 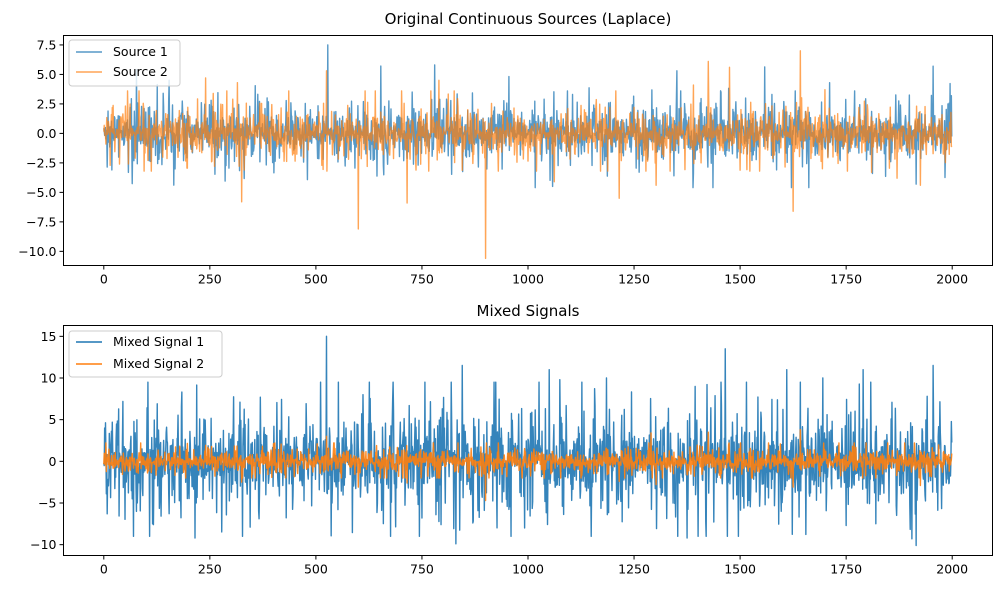 I want to click on legend-label-source-1: Source 1, so click(x=140, y=51).